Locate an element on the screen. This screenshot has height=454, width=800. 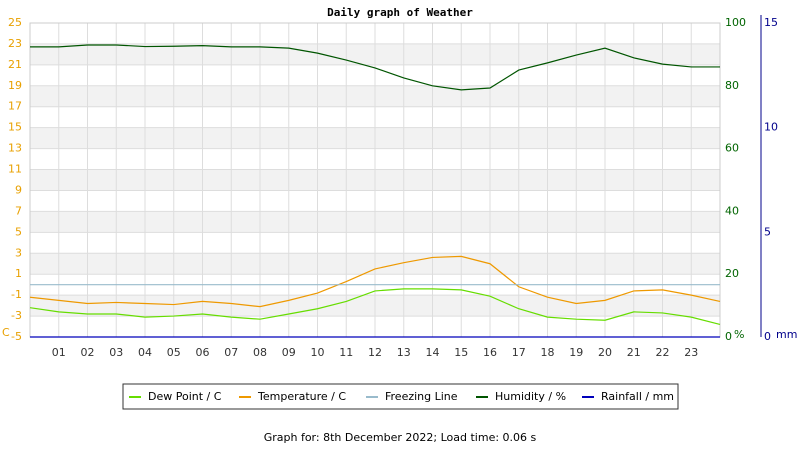
x-tick-label: 10 is located at coordinates (318, 352).